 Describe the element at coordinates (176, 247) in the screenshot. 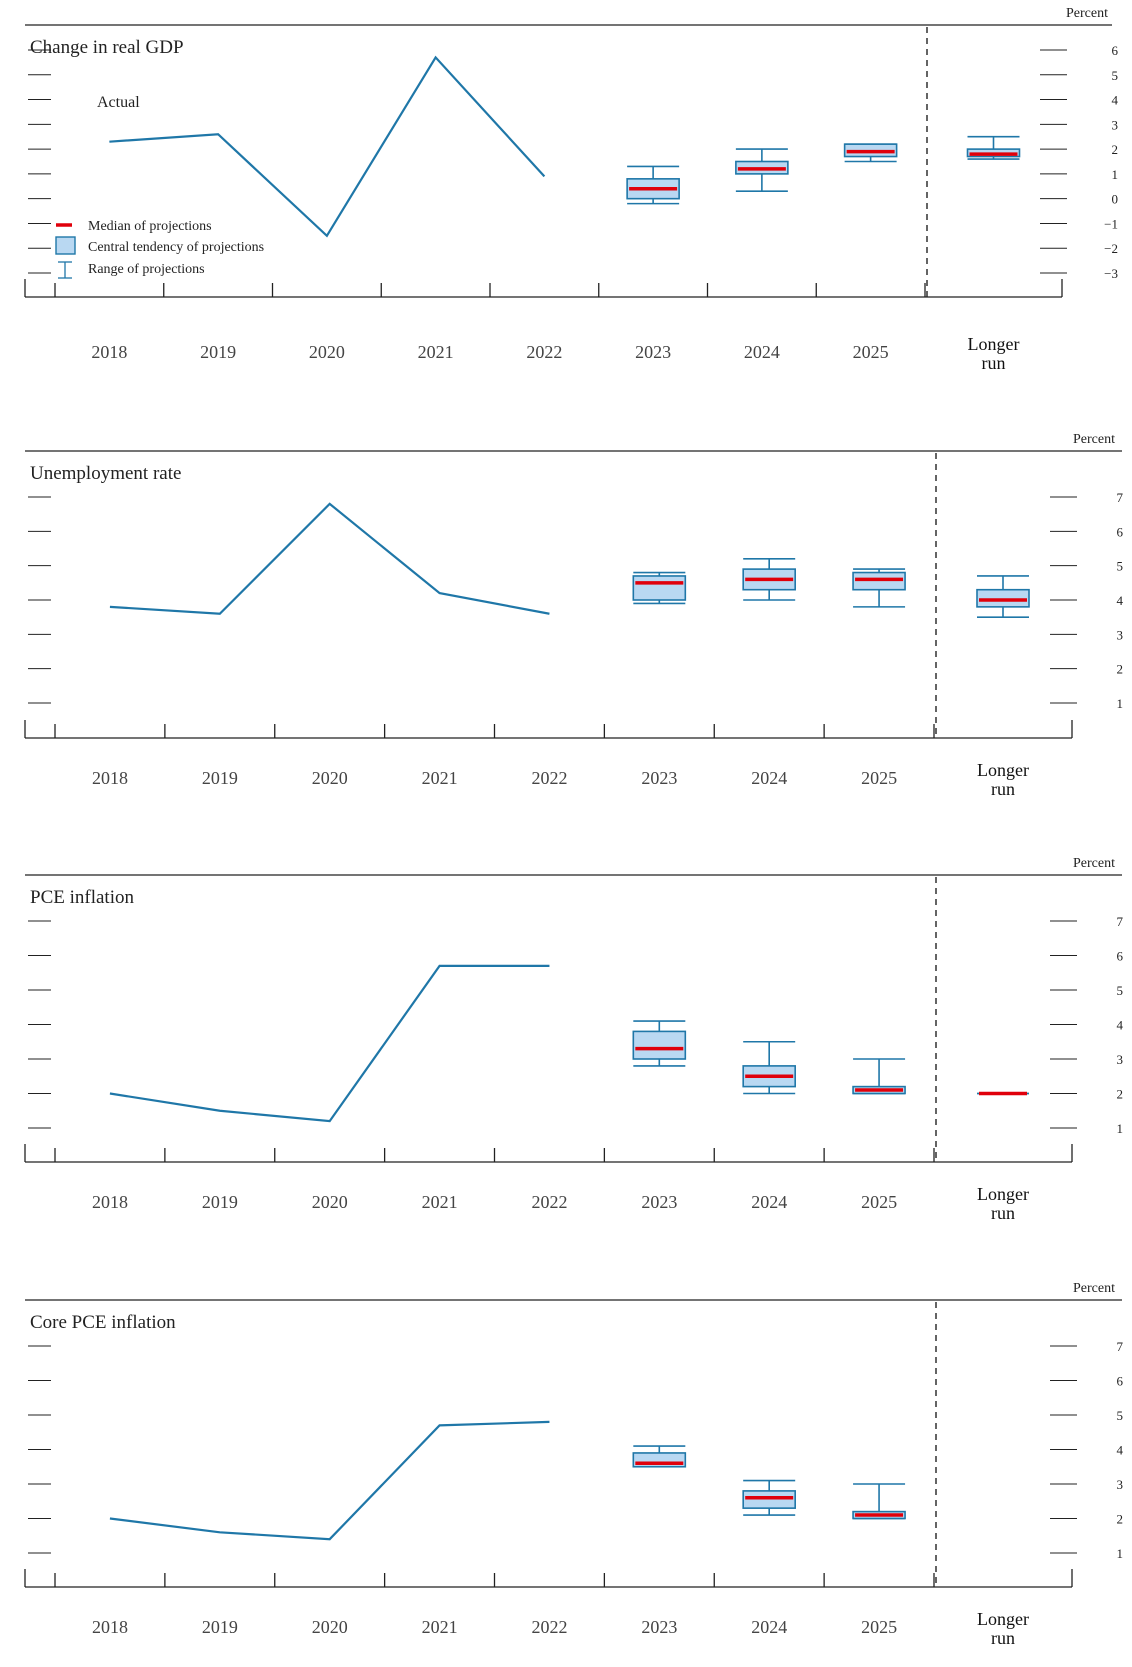

I see `legend-central-label: Central tendency of projections` at that location.